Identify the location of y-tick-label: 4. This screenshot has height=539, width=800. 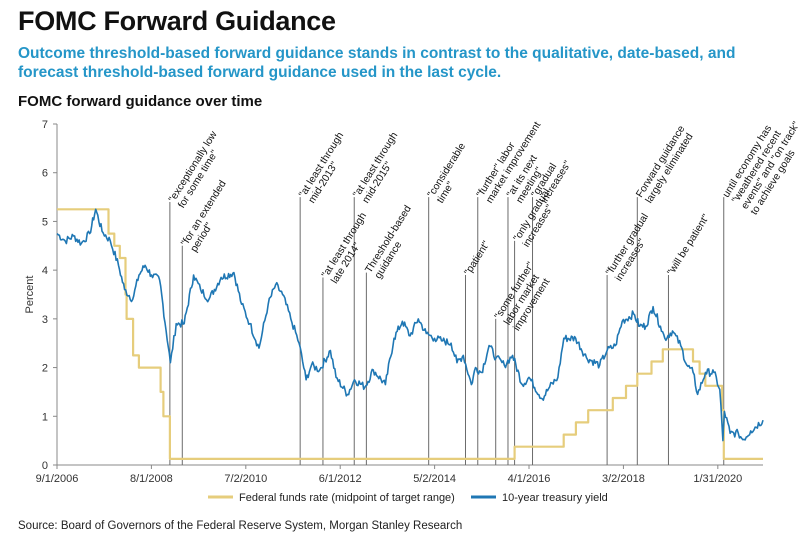
(45, 271).